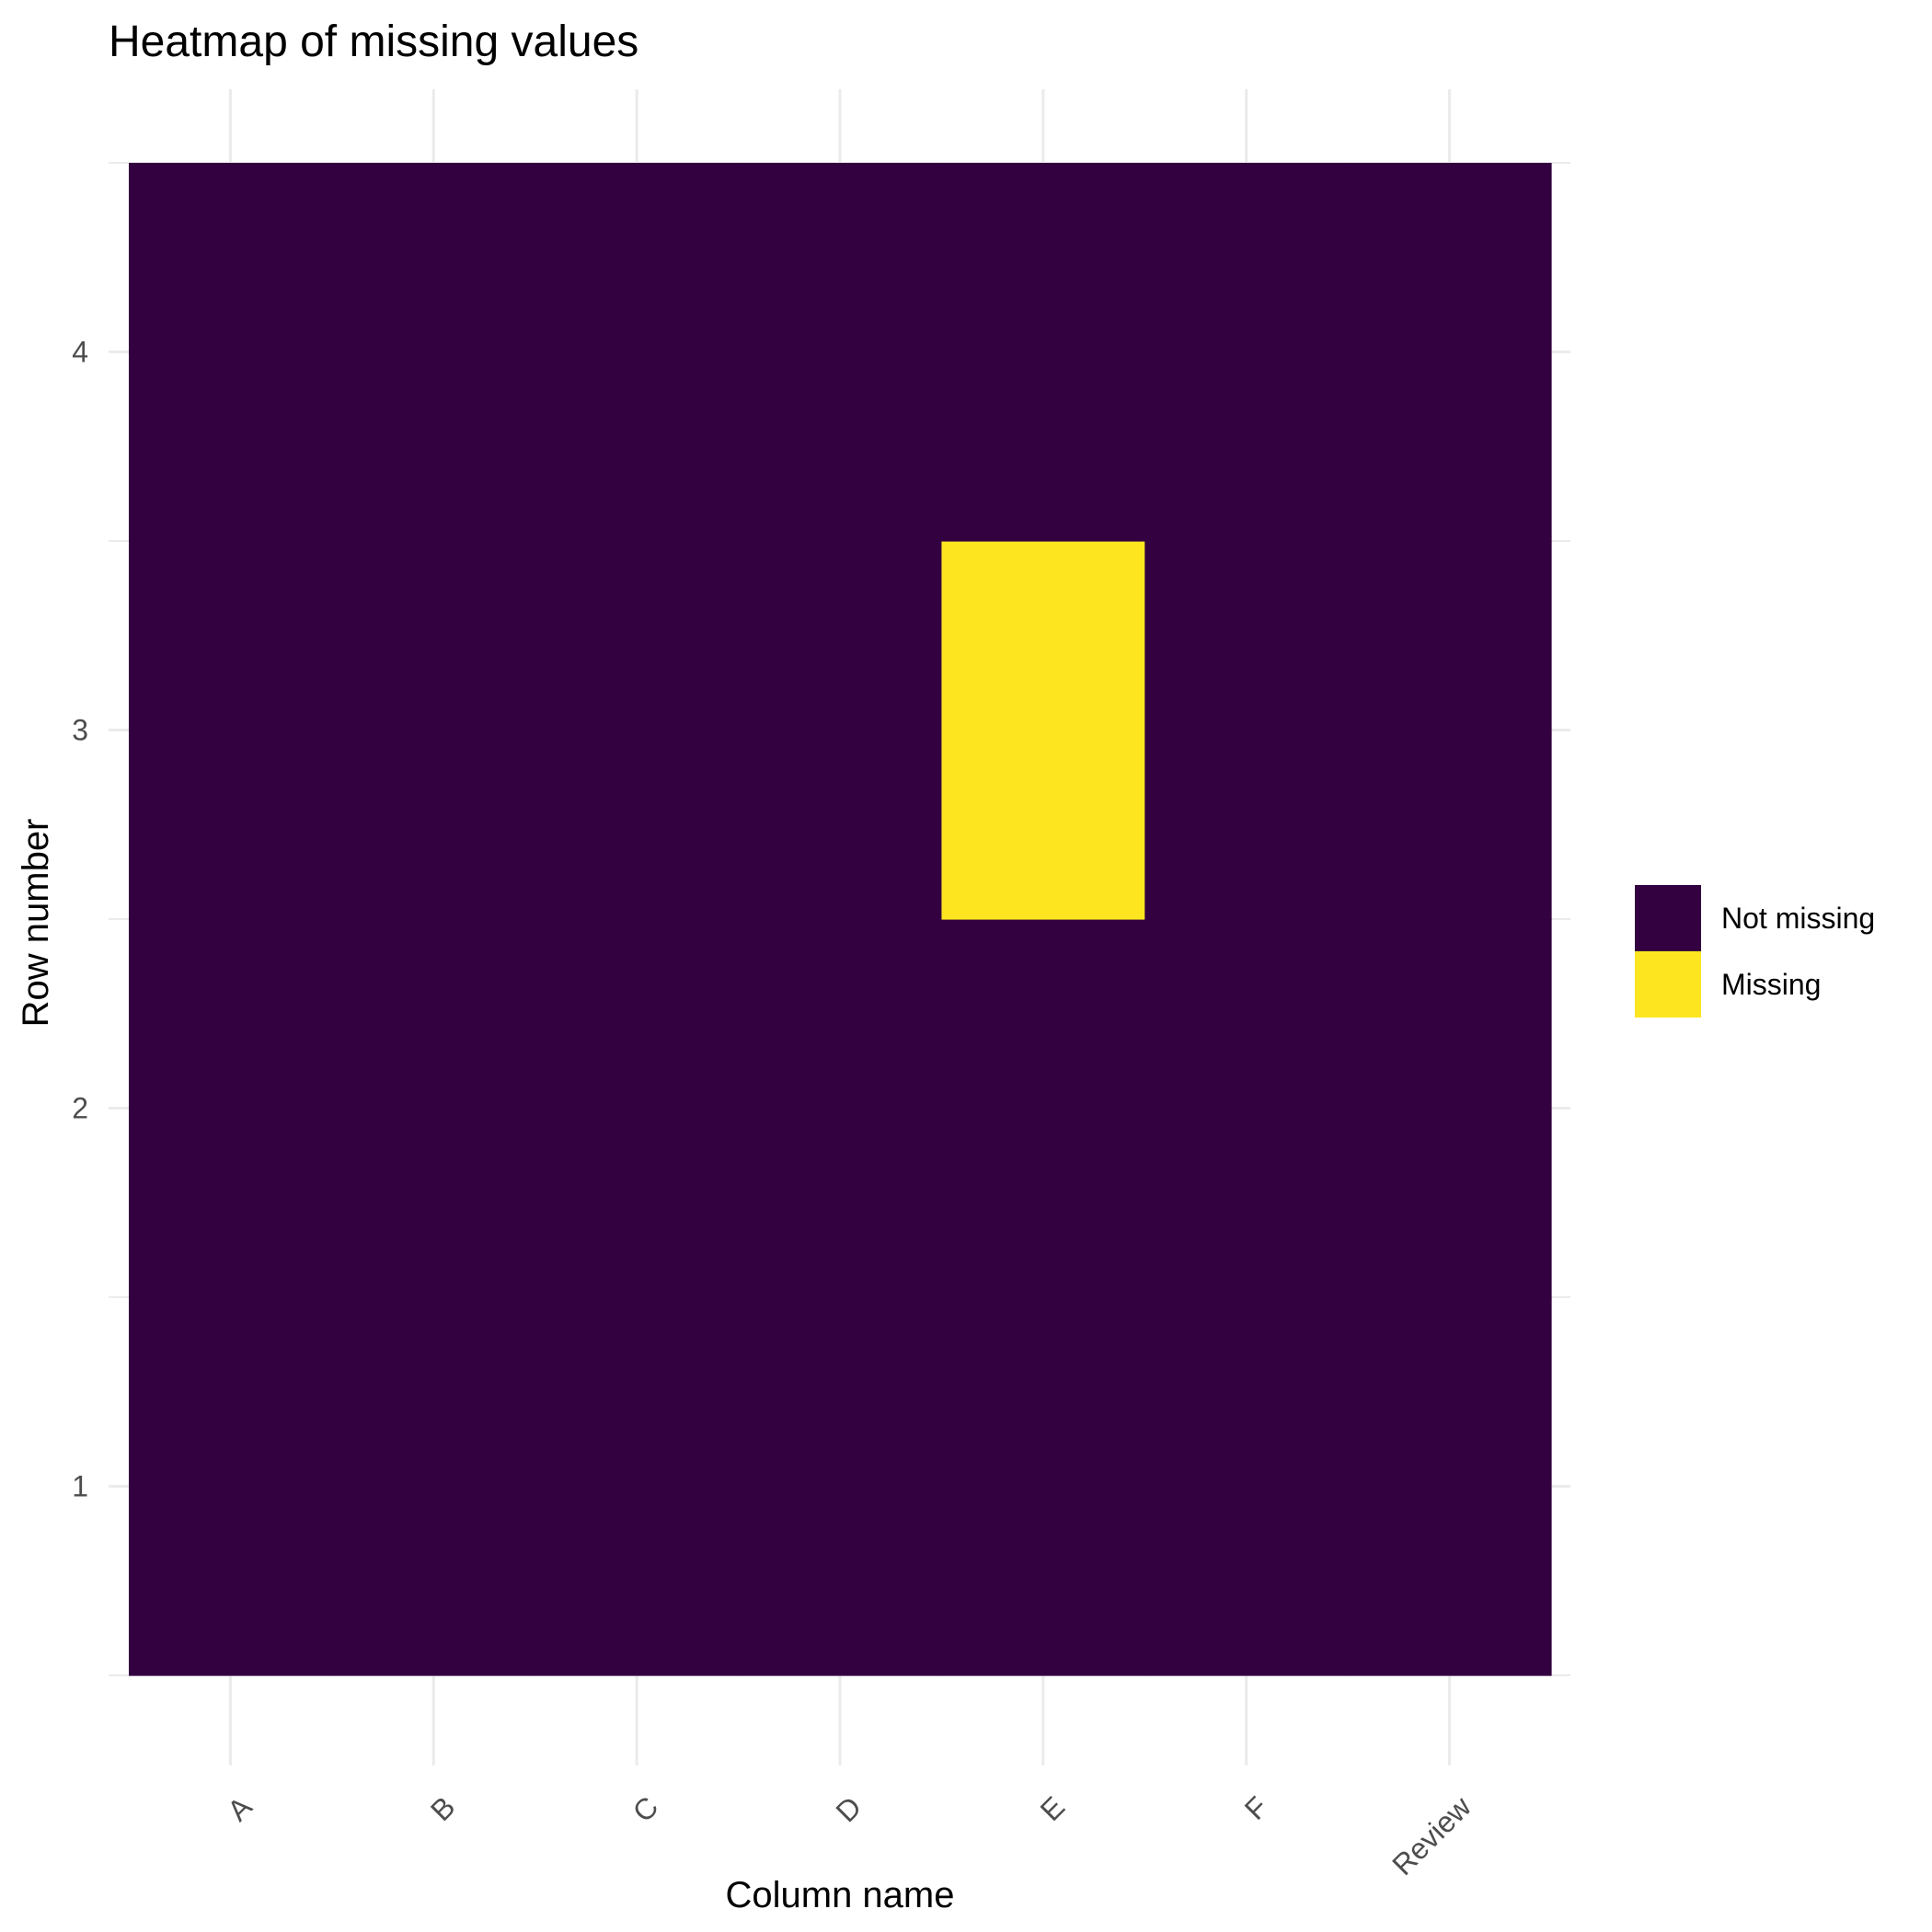 The image size is (1932, 1932). What do you see at coordinates (373, 41) in the screenshot?
I see `chart-title: Heatmap of missing values` at bounding box center [373, 41].